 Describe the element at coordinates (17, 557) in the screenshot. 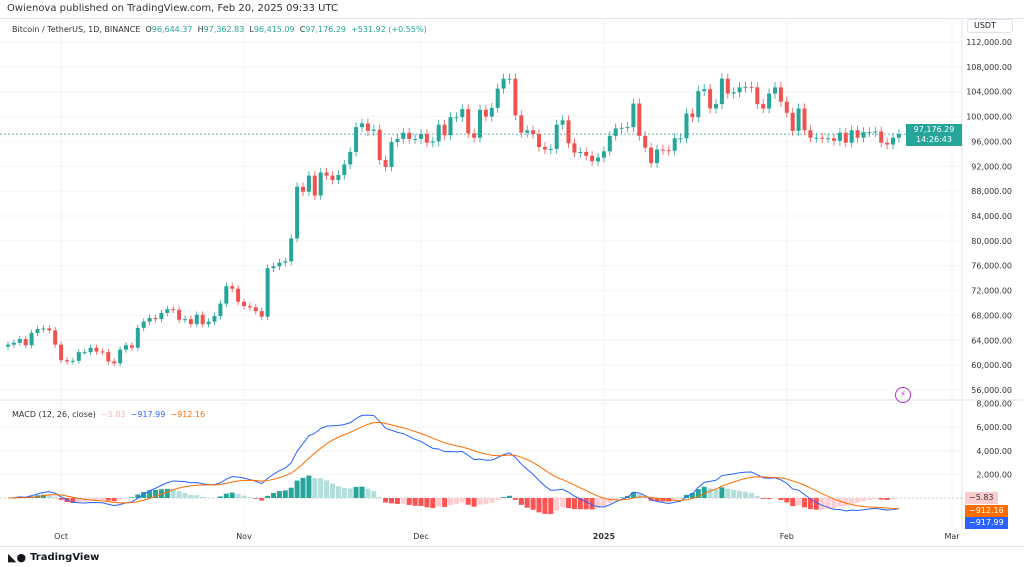

I see `tv-logo-icon: ◣●` at that location.